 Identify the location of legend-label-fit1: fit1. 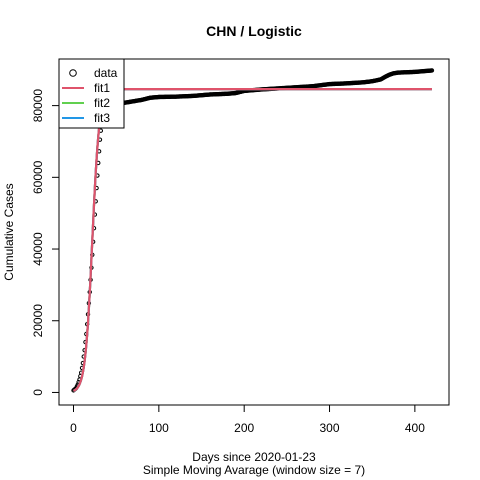
(102, 88).